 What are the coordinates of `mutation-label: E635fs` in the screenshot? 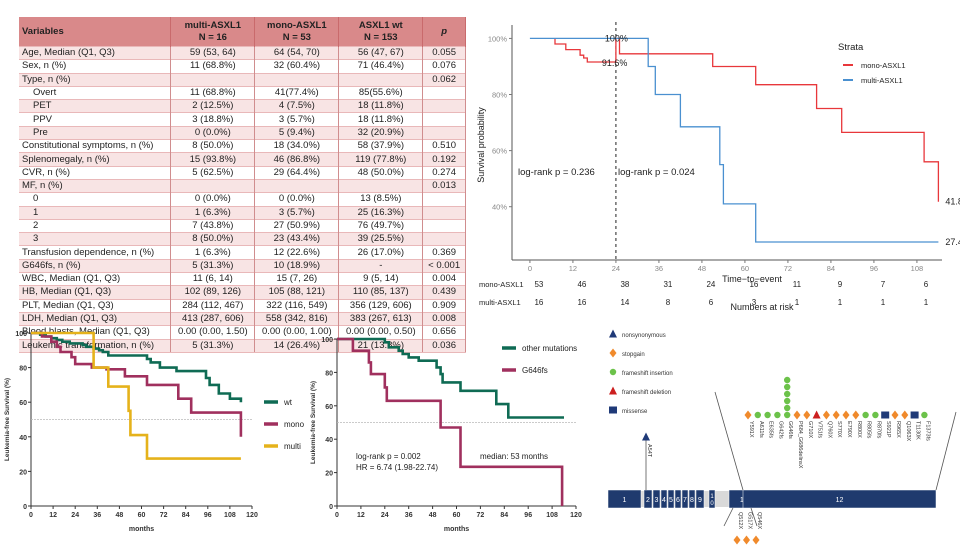 It's located at (771, 429).